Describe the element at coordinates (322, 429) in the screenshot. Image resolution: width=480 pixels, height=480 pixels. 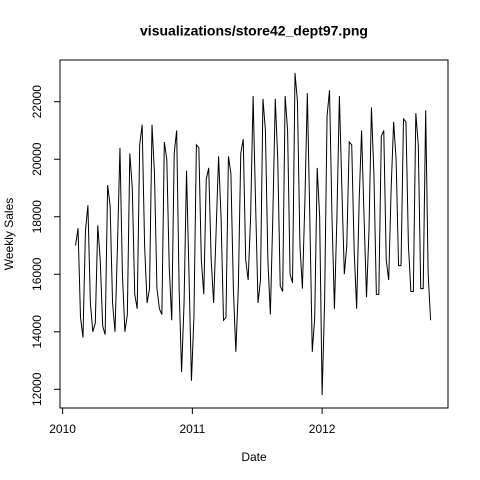
I see `x-tick-label: 2012` at that location.